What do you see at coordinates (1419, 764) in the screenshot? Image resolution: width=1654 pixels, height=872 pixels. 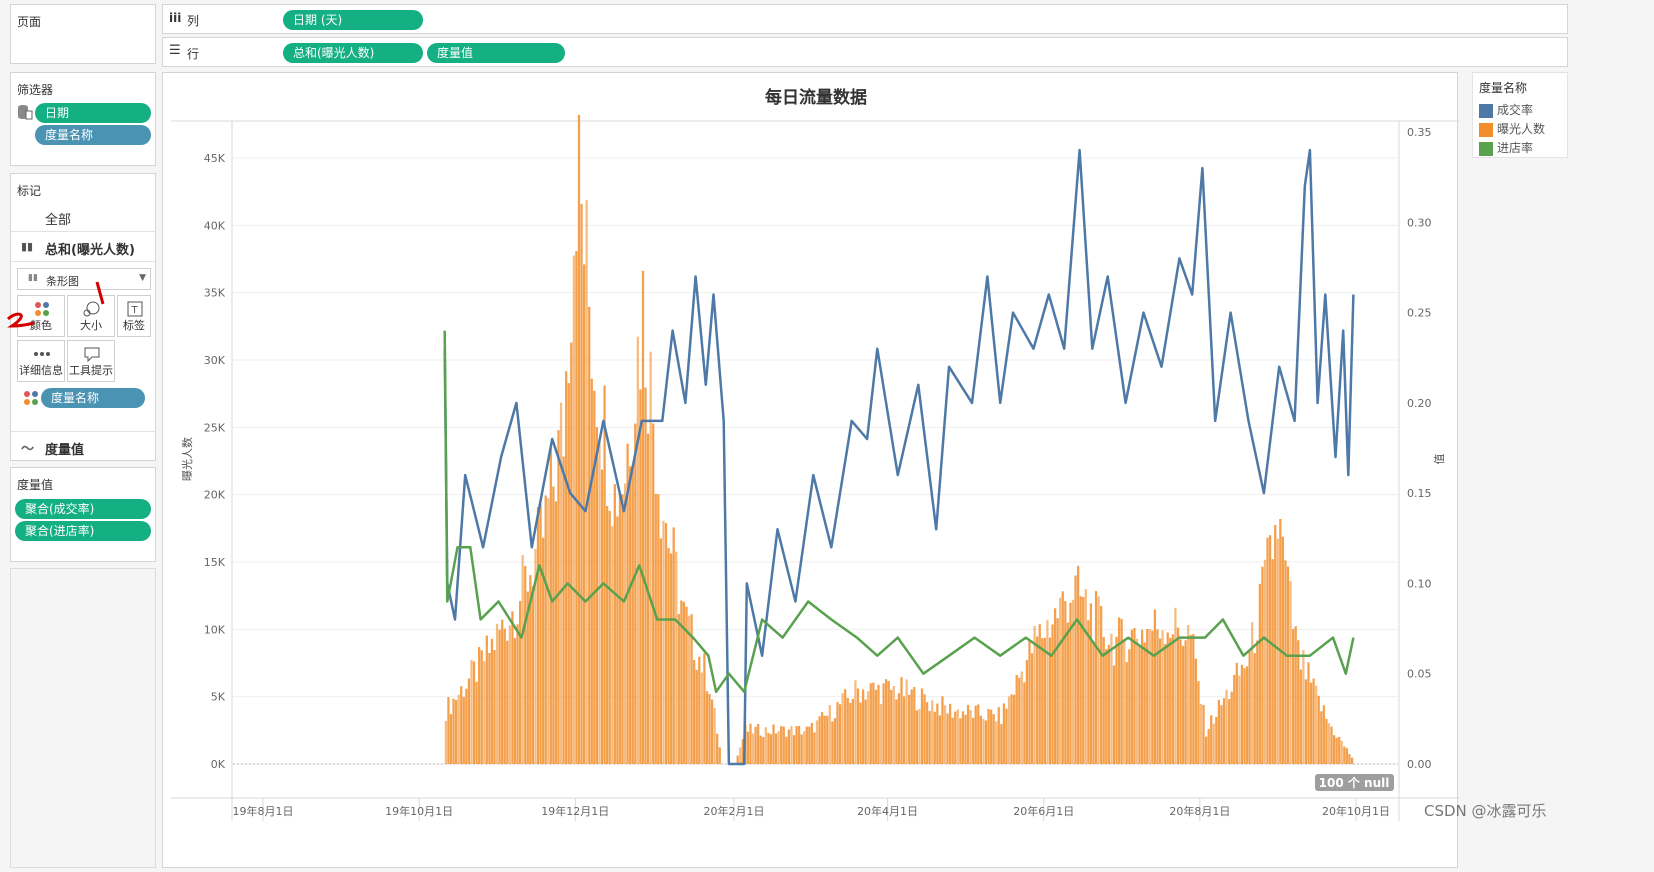 I see `y2-tick-label: 0.00` at bounding box center [1419, 764].